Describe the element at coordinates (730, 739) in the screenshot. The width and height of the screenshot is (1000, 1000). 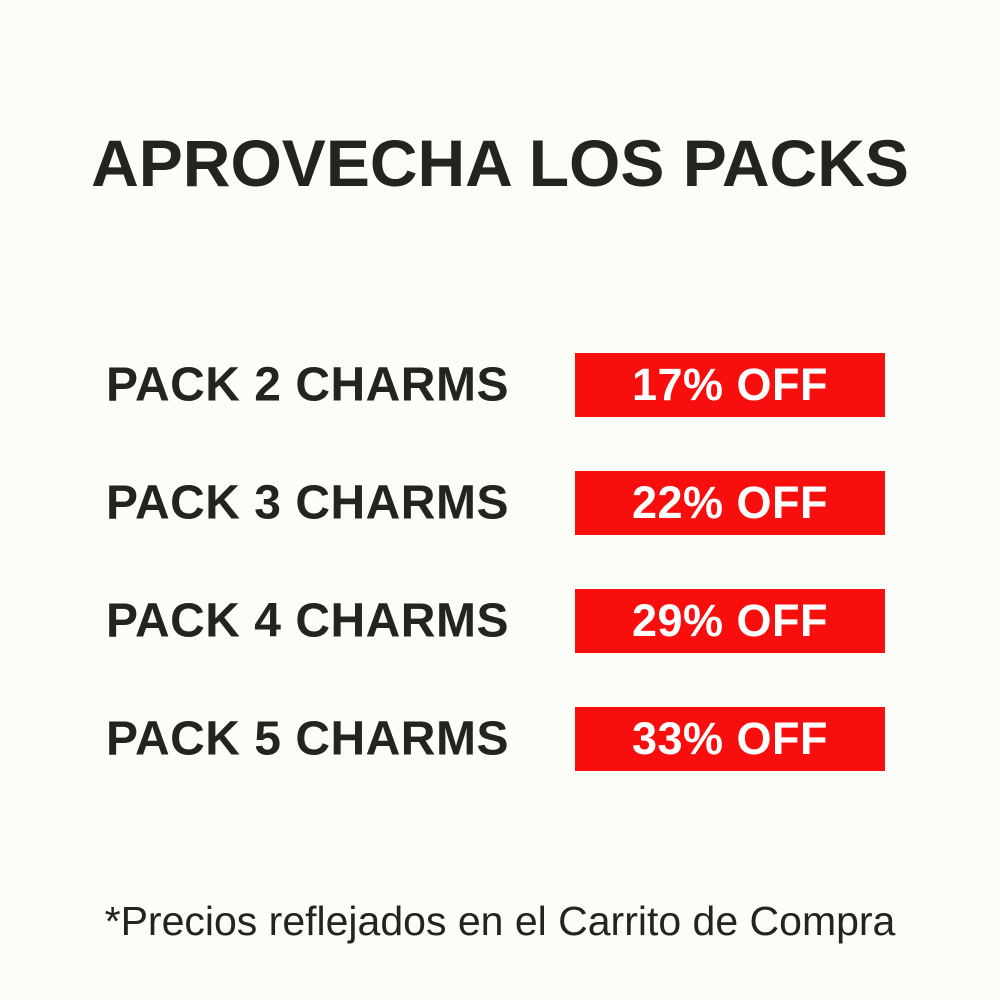
I see `discount-badge: 33% OFF` at that location.